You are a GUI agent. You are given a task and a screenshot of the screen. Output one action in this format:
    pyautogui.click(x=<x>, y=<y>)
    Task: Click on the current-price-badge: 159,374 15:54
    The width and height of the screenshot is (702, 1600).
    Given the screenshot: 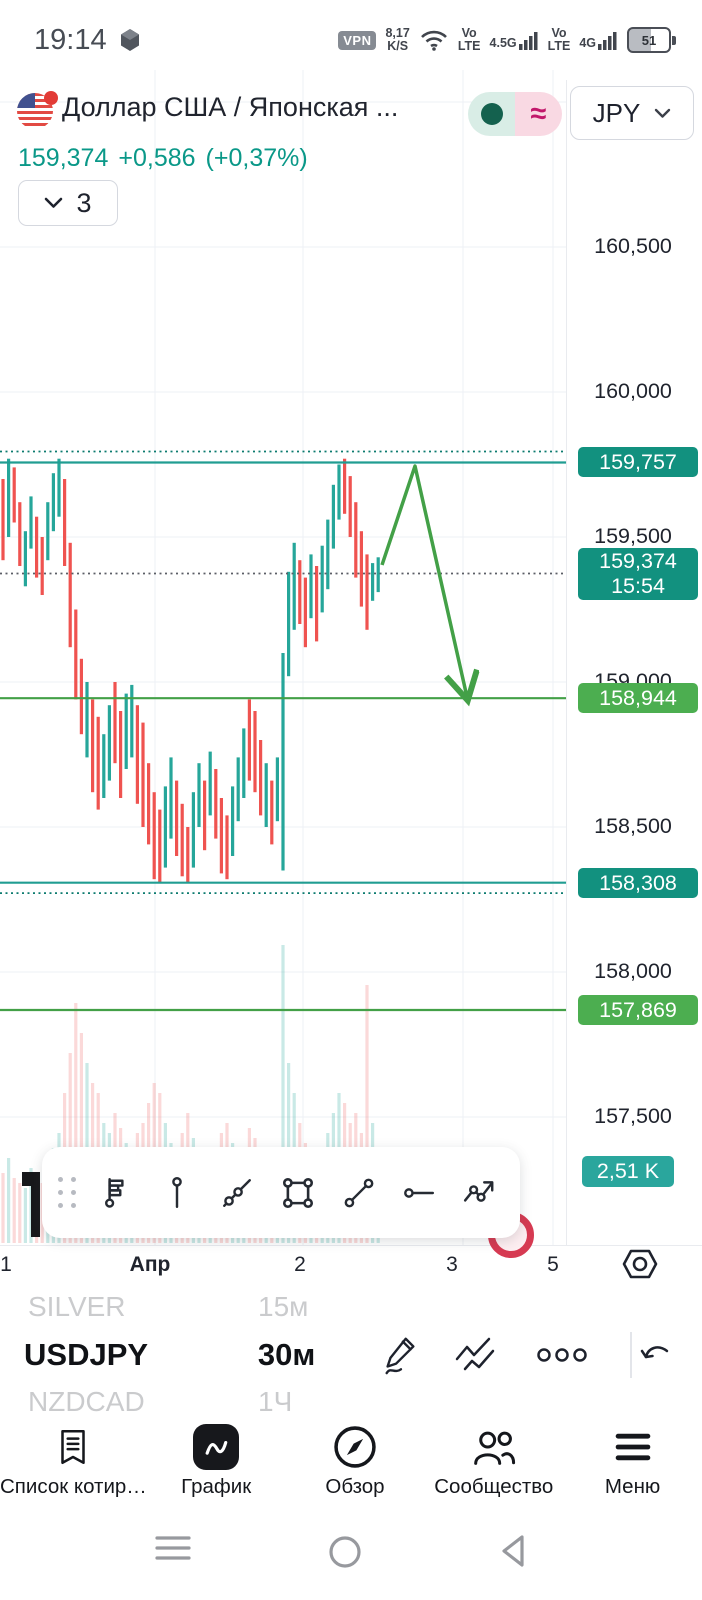 What is the action you would take?
    pyautogui.click(x=638, y=574)
    